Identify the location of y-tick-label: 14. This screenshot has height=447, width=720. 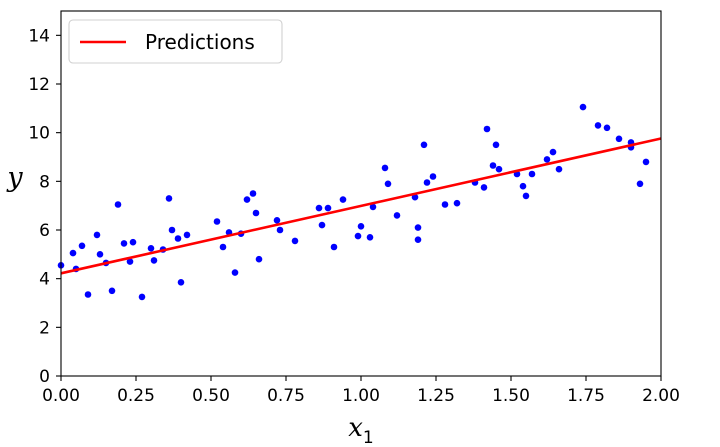
(39, 36).